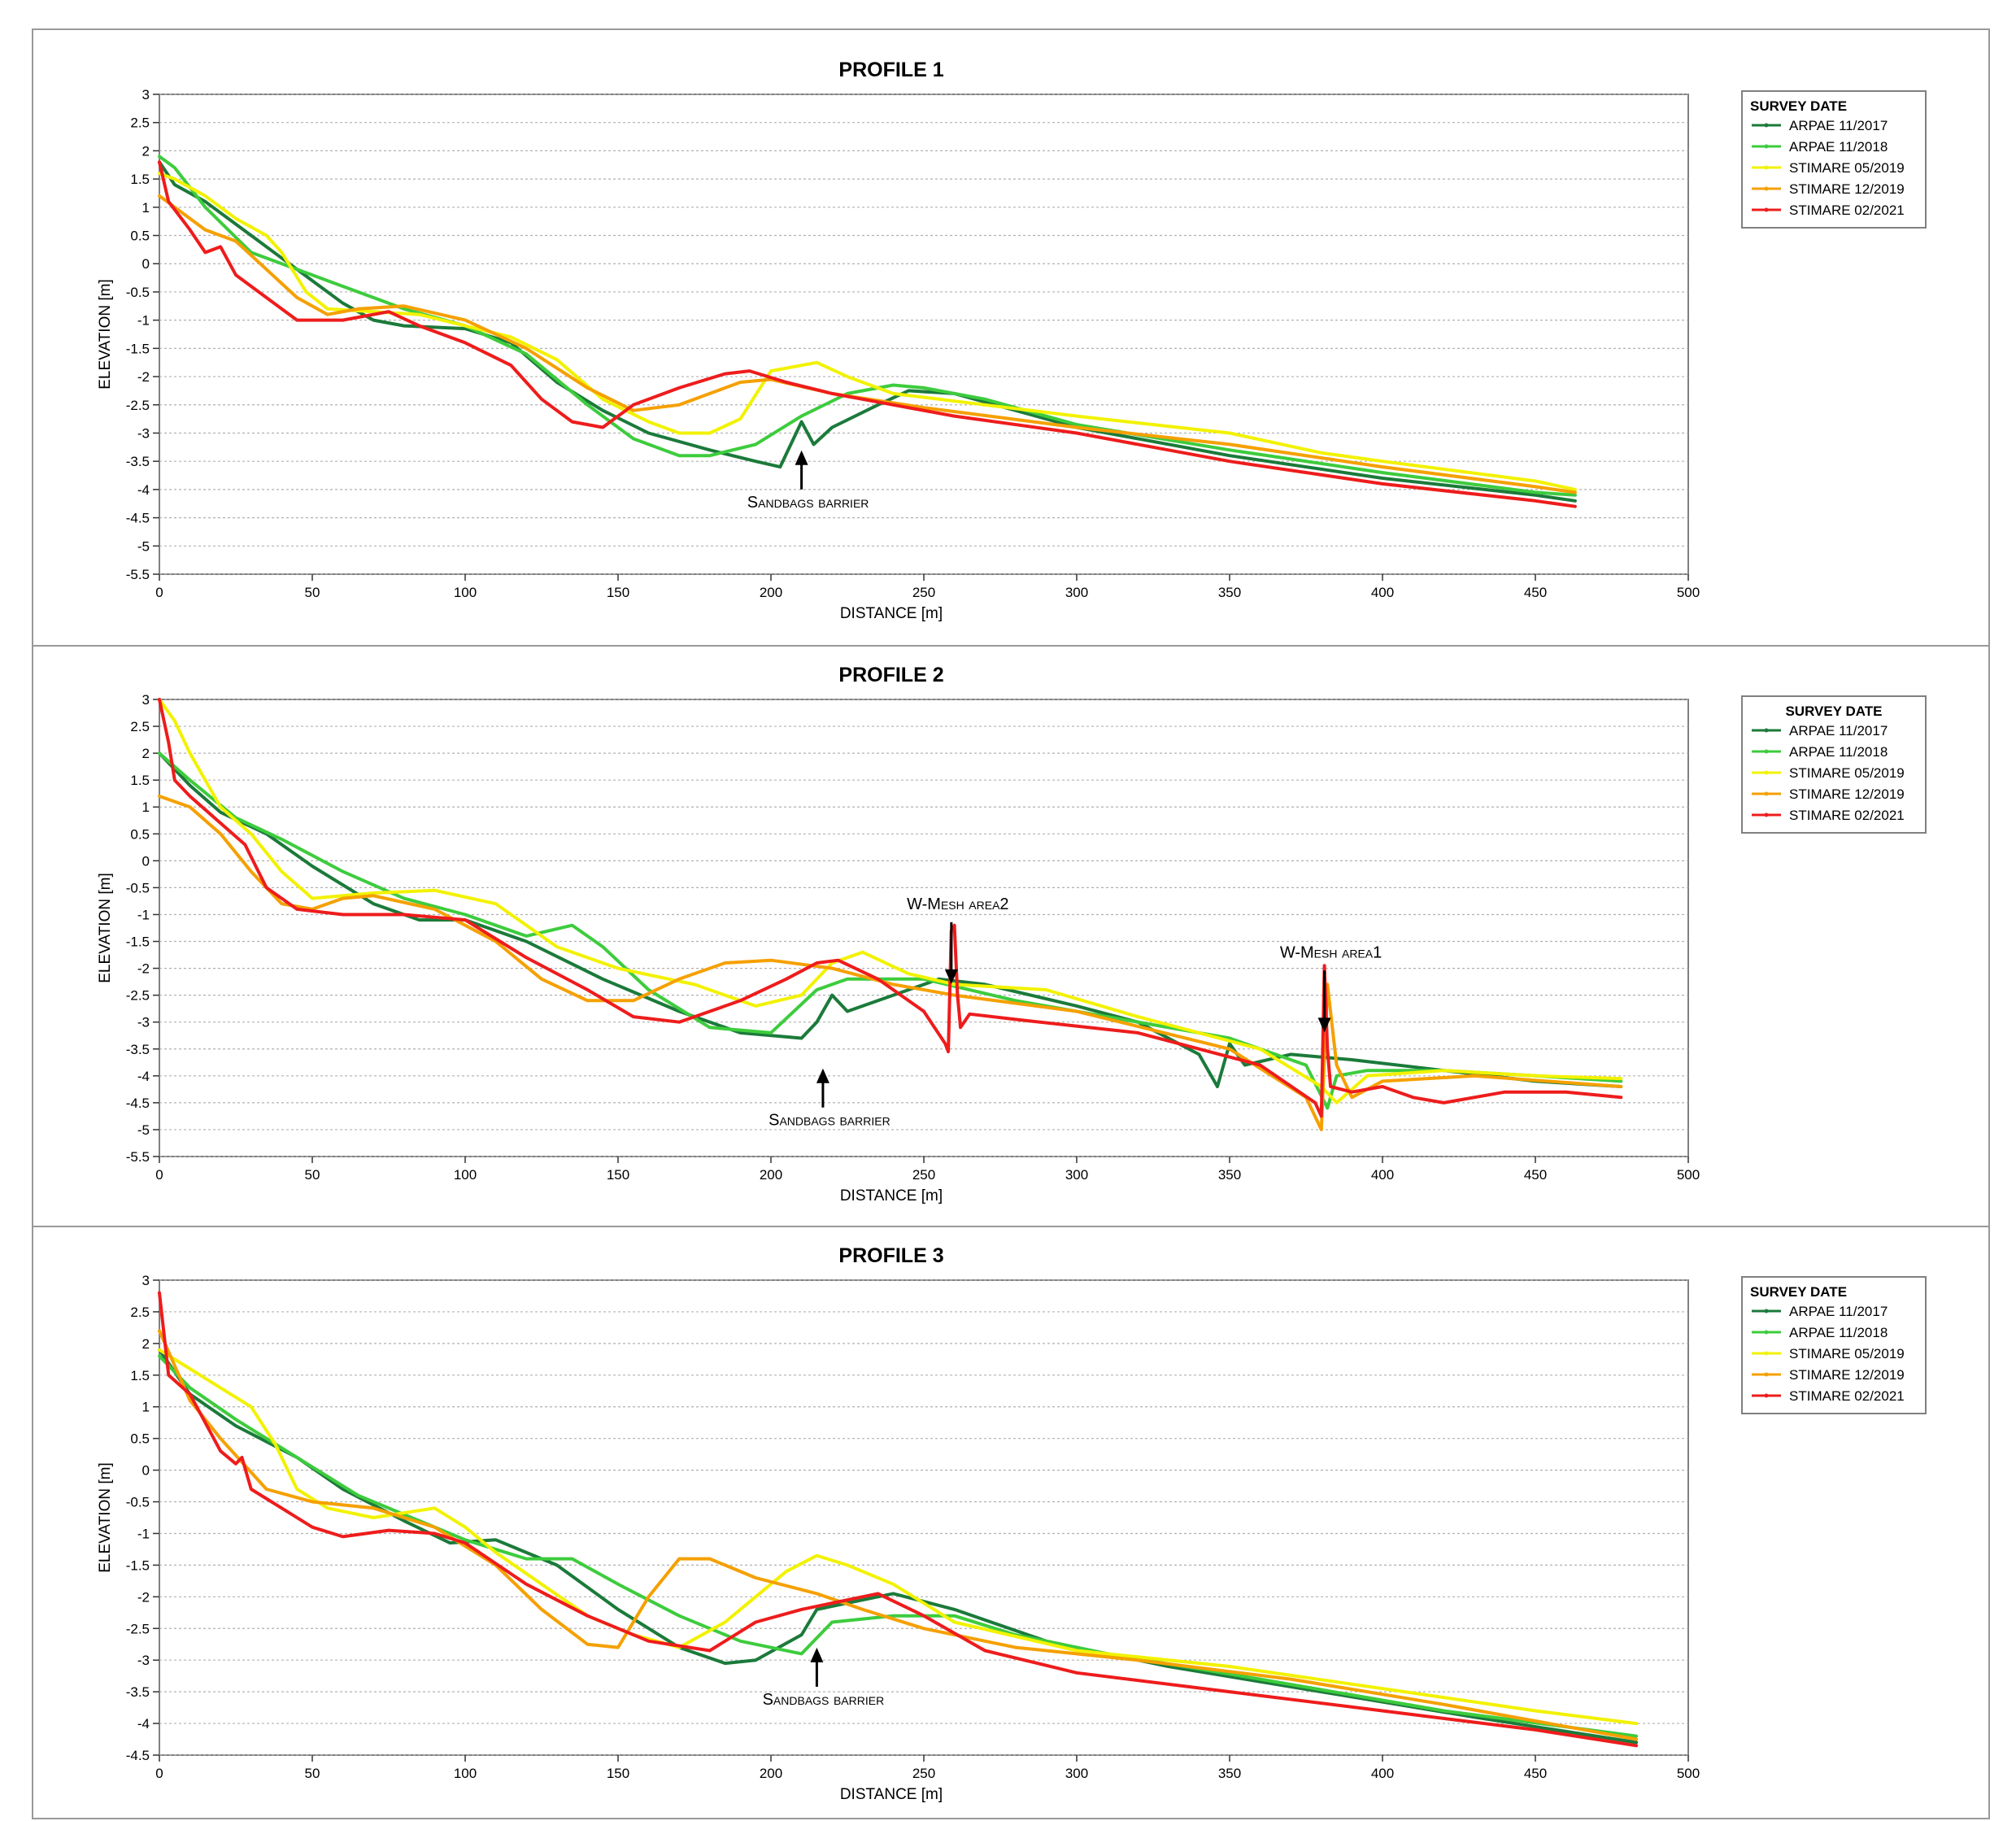 This screenshot has height=1821, width=2016. What do you see at coordinates (808, 503) in the screenshot?
I see `annotation-label: Sandbags barrier` at bounding box center [808, 503].